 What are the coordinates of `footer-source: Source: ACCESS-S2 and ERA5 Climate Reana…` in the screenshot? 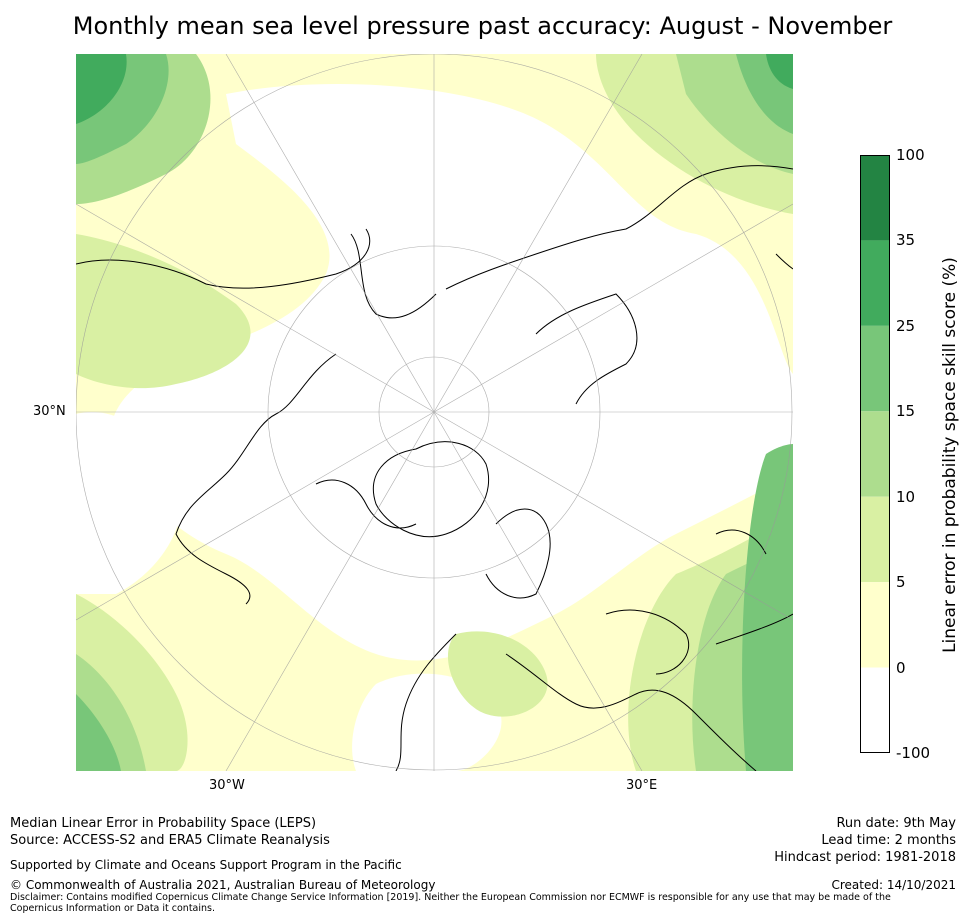 It's located at (170, 840).